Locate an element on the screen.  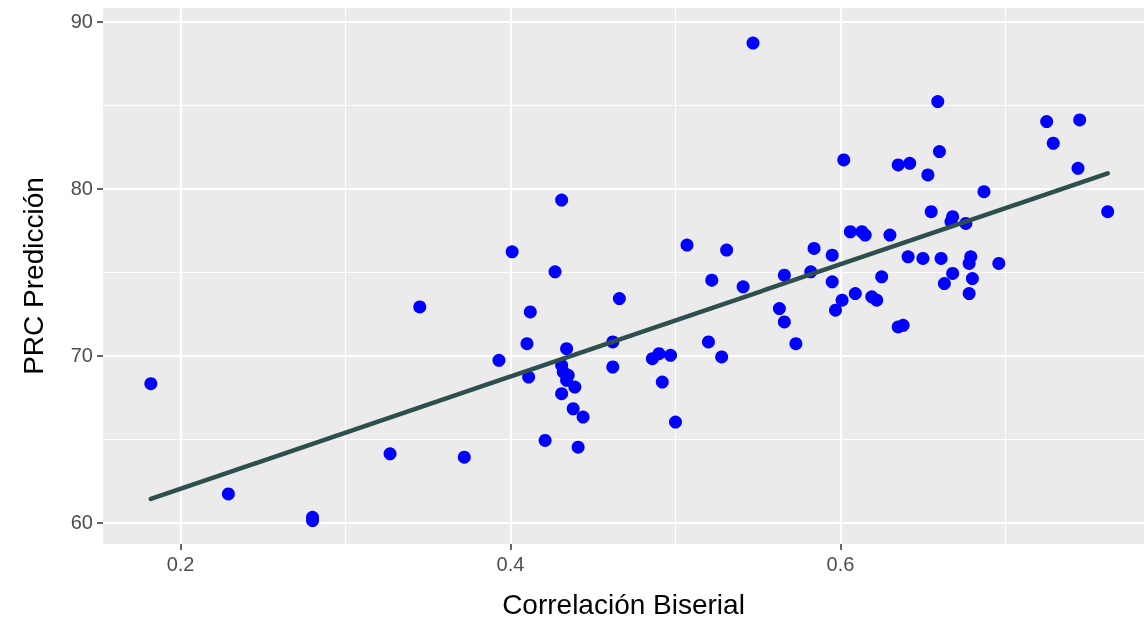
y-tick-label: 70 is located at coordinates (81, 355).